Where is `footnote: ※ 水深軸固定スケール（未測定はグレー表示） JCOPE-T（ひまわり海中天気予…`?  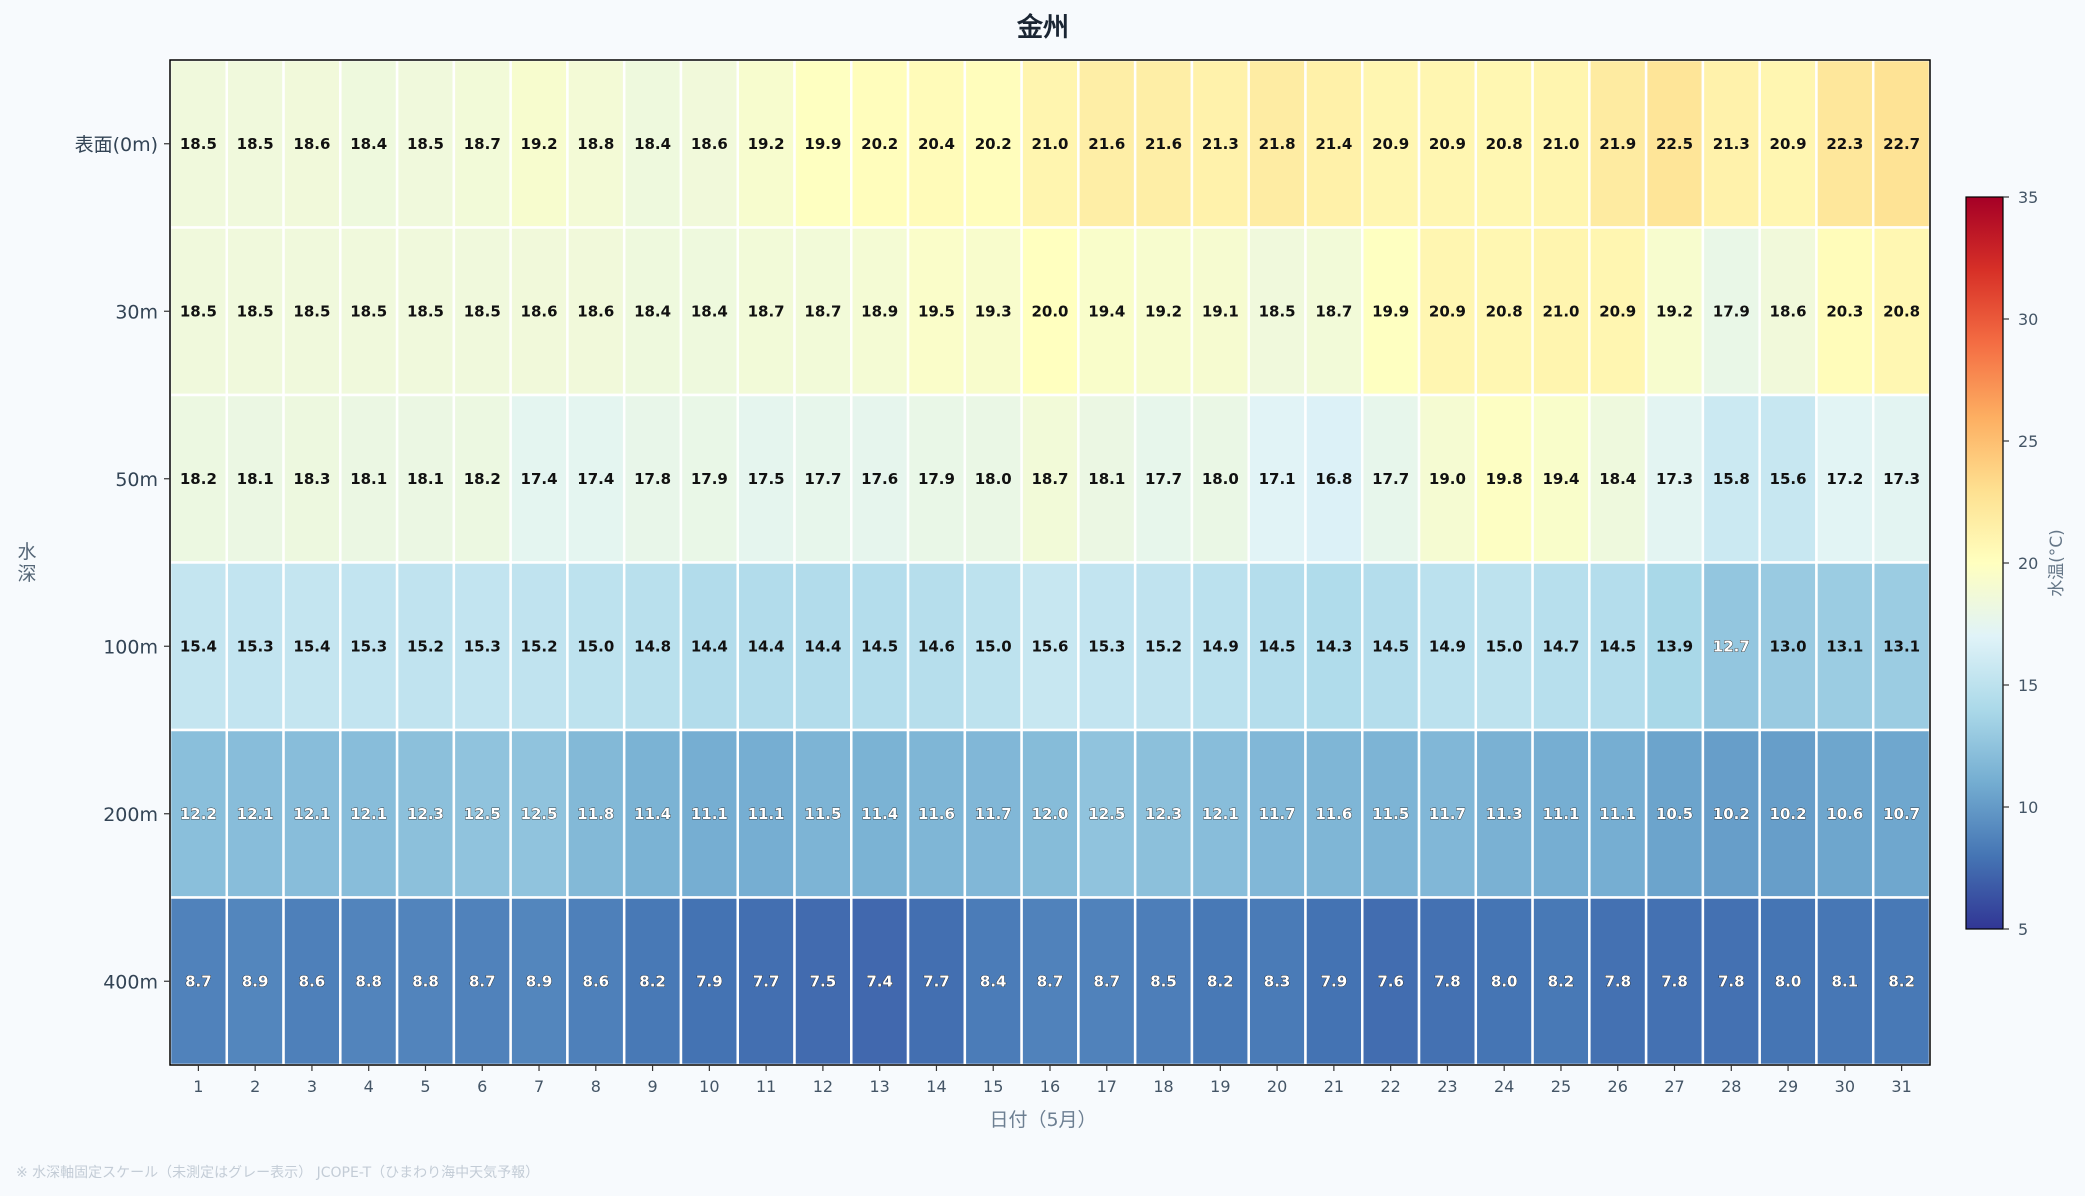 footnote: ※ 水深軸固定スケール（未測定はグレー表示） JCOPE-T（ひまわり海中天気予… is located at coordinates (277, 1173).